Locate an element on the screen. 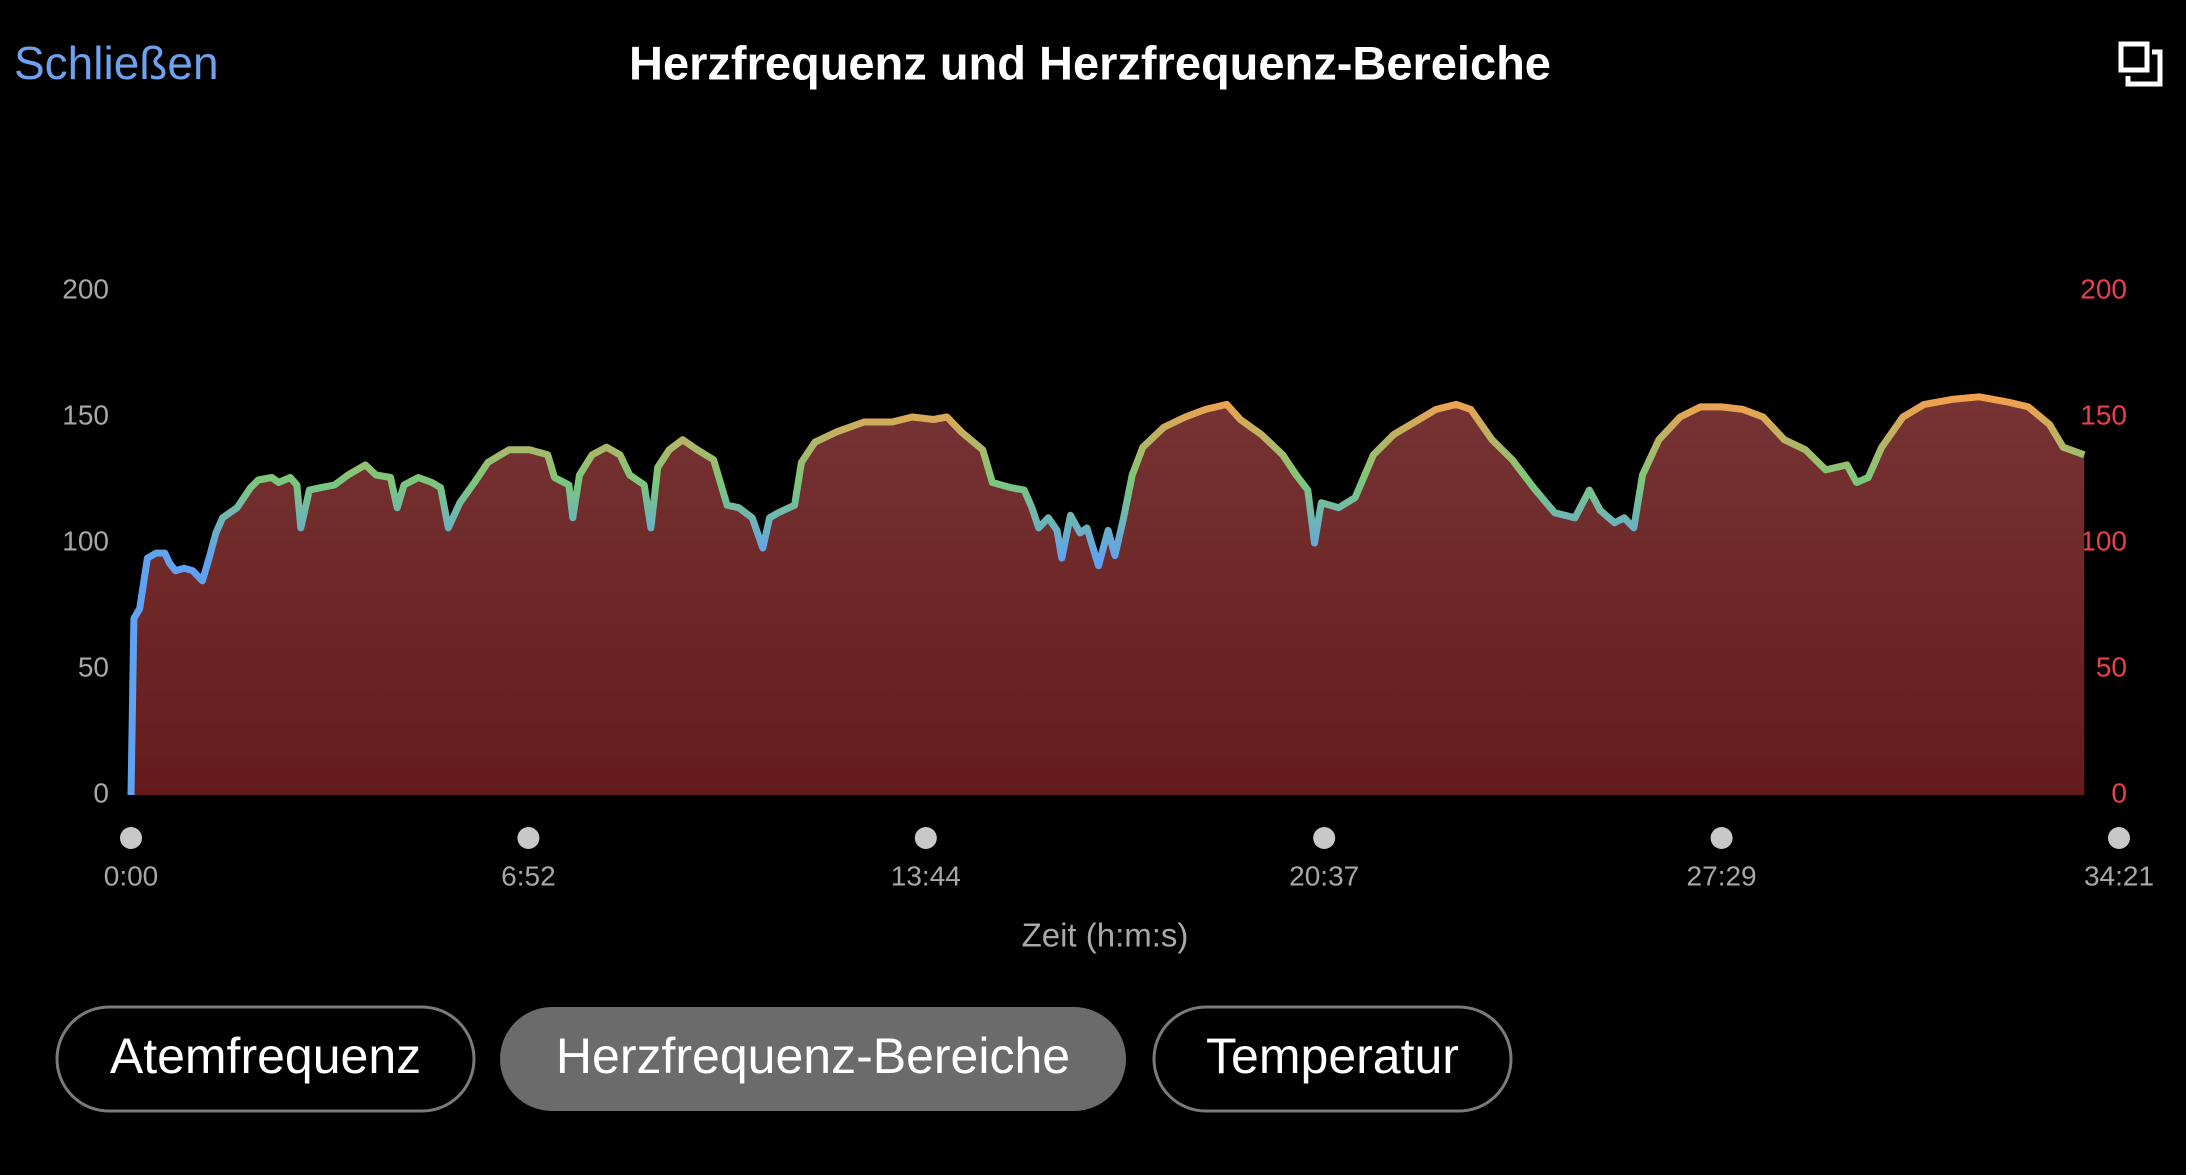 The image size is (2186, 1175). x-tick-label: 0:00 is located at coordinates (131, 875).